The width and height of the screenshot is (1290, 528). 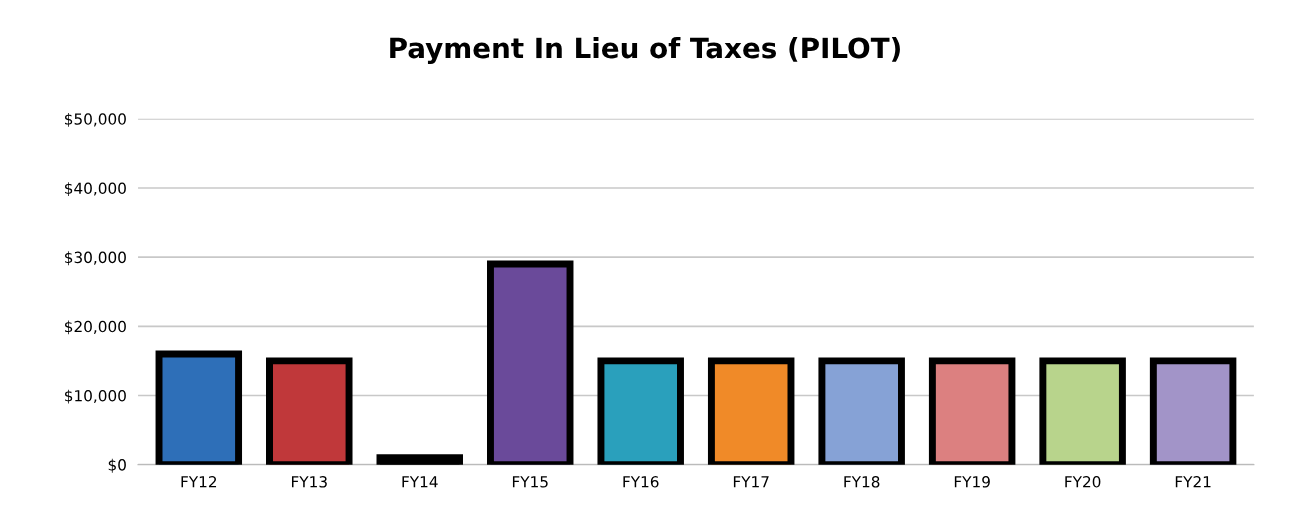 I want to click on x-tick-label: FY18, so click(x=862, y=482).